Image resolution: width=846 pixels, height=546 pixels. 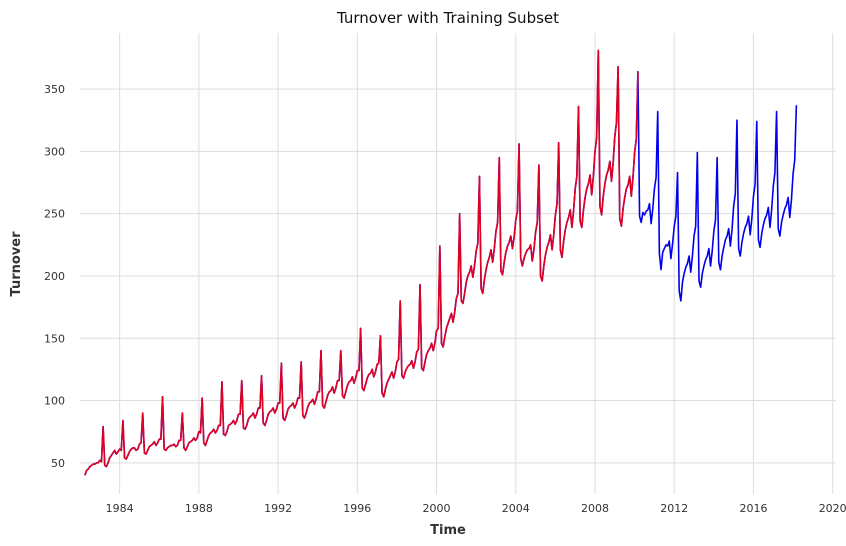 I want to click on chart-title: Turnover with Training Subset, so click(x=447, y=18).